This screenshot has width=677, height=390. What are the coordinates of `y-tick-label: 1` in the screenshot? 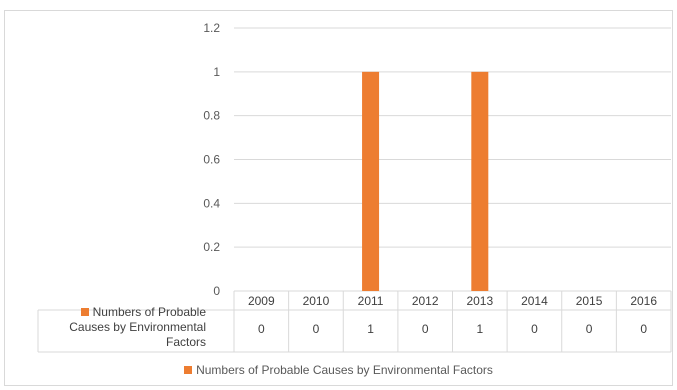 It's located at (216, 72).